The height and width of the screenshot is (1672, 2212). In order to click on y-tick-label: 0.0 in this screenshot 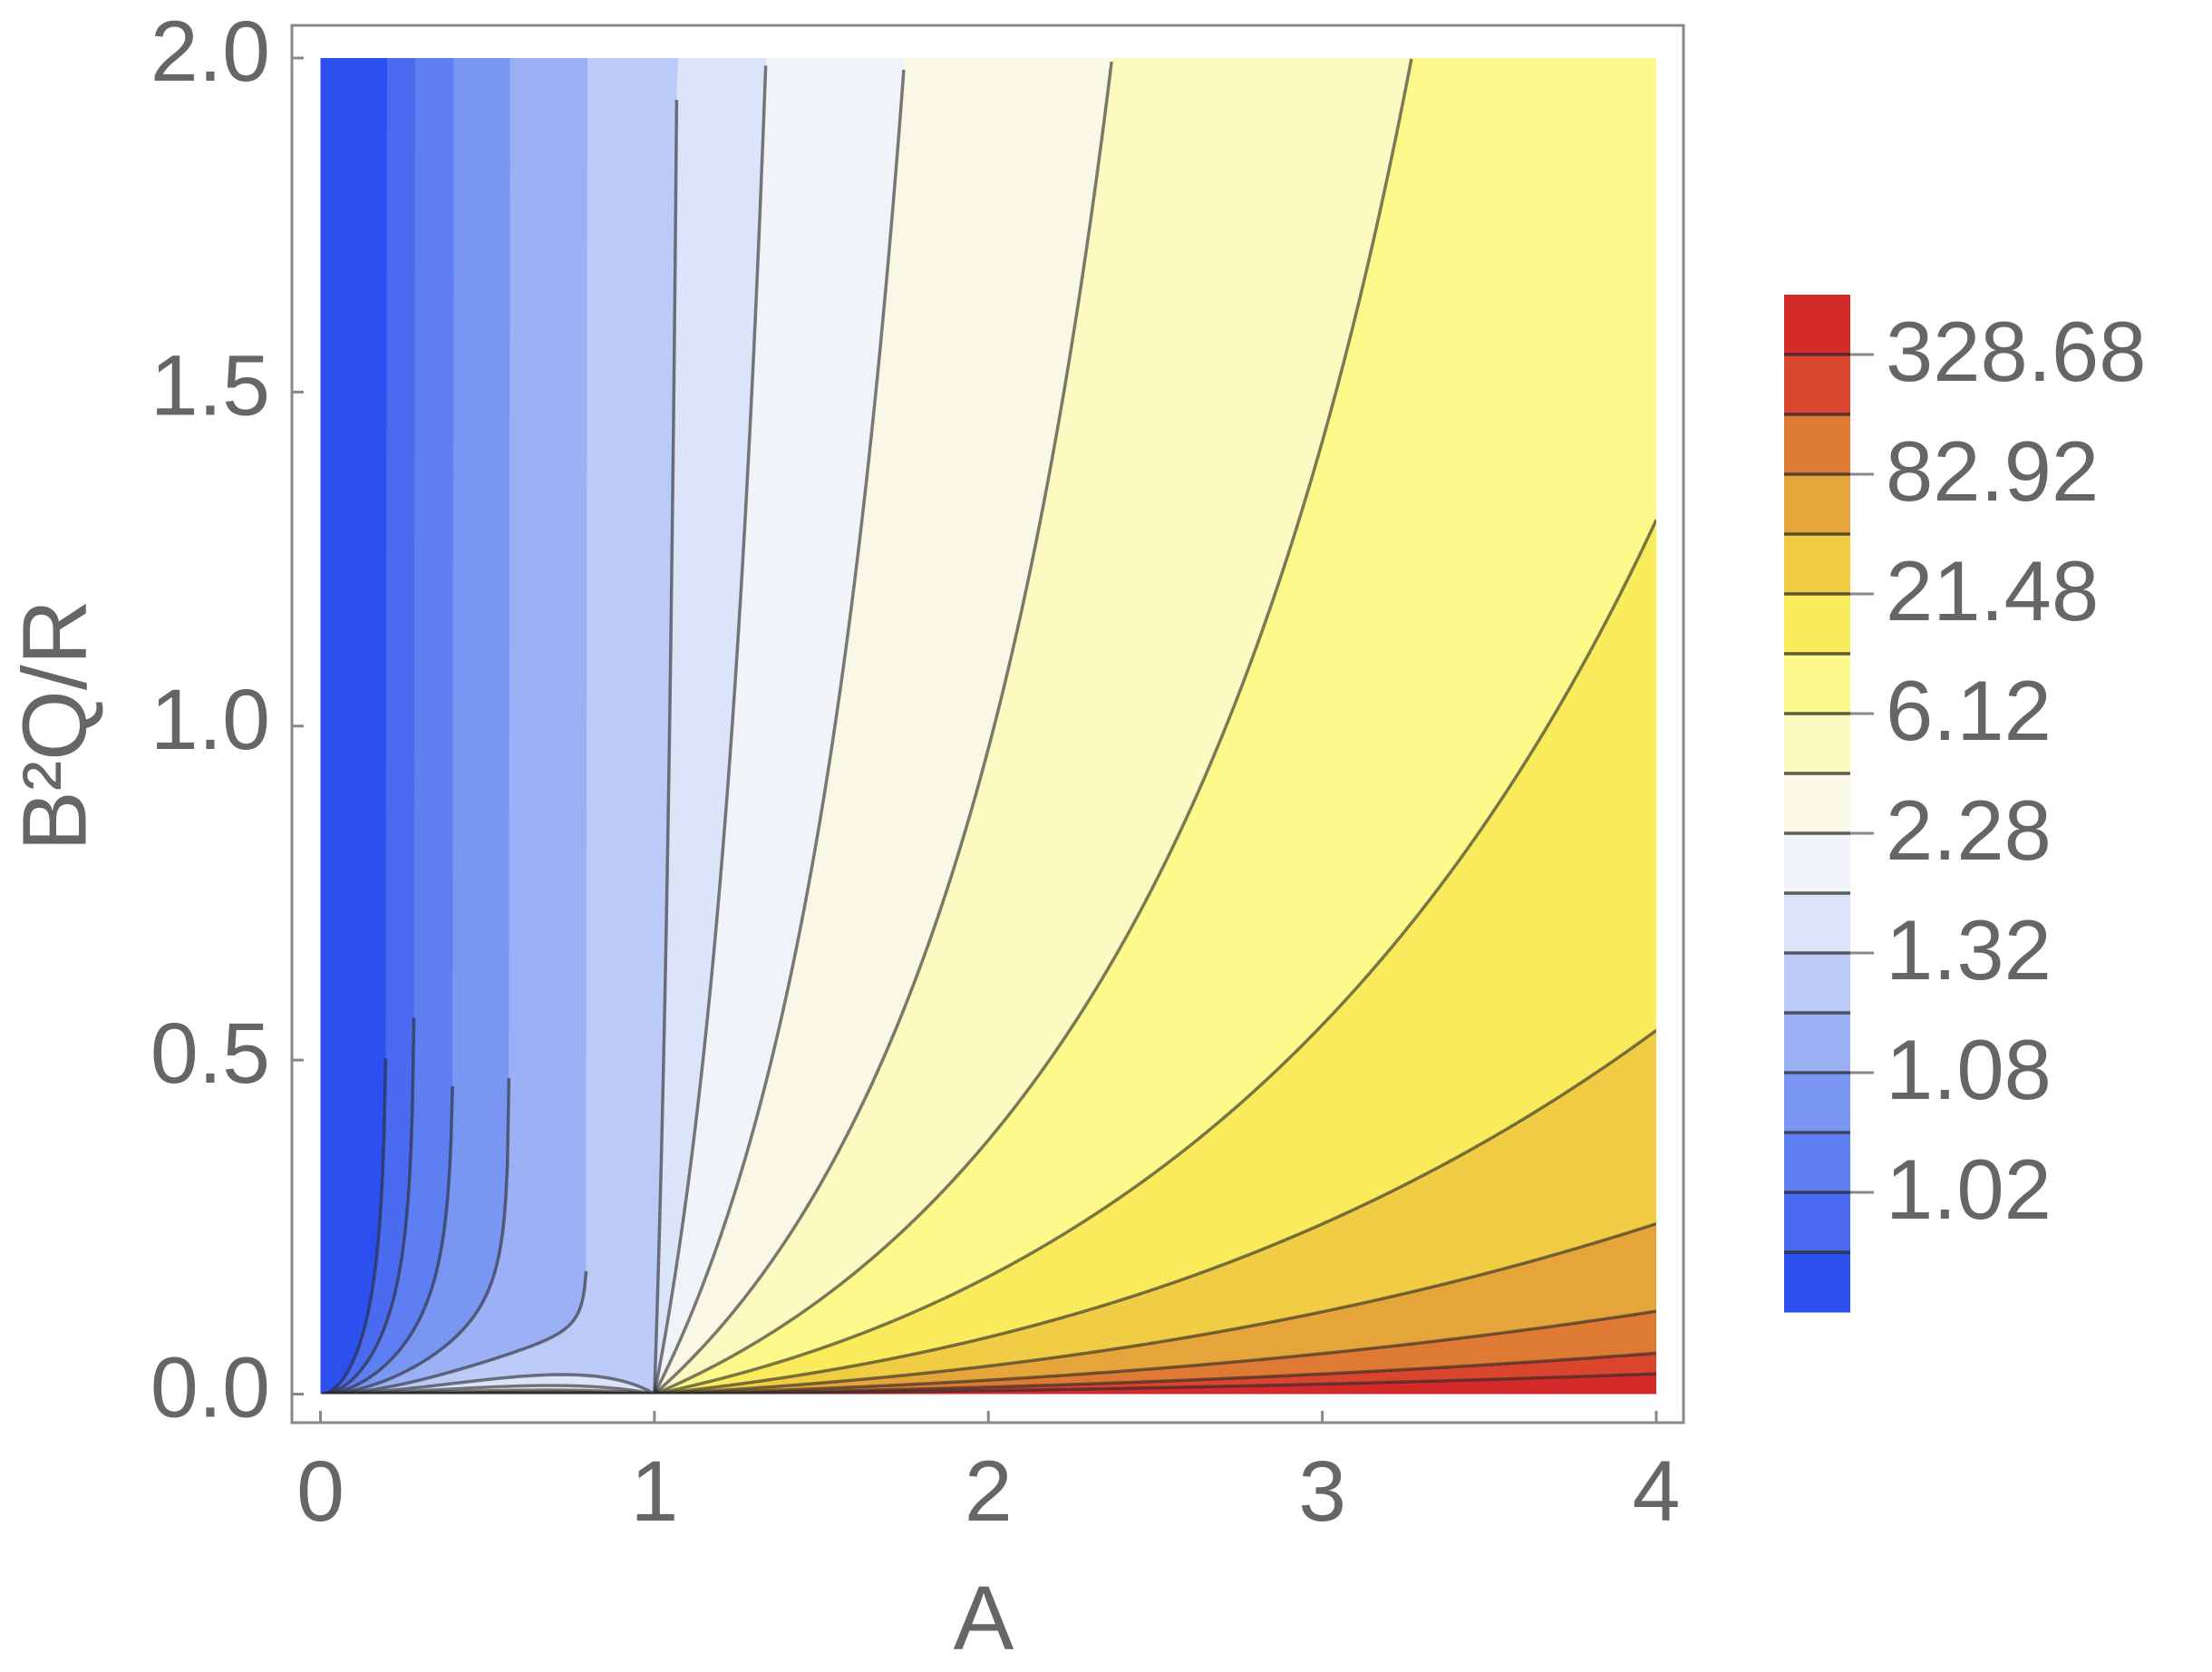, I will do `click(210, 1388)`.